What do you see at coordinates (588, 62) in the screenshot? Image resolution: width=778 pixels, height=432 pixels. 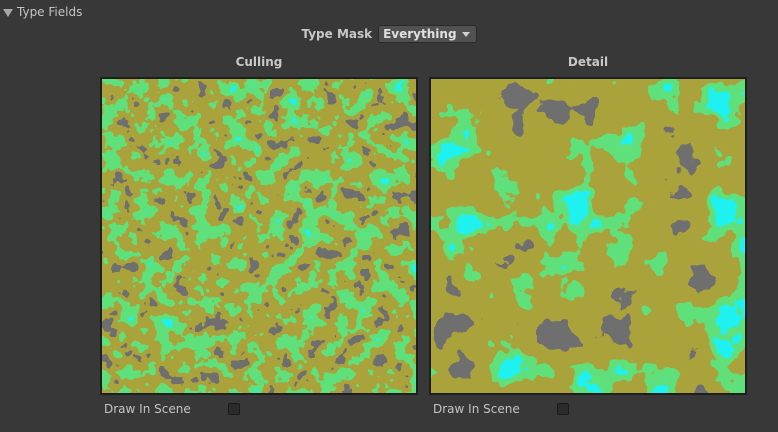 I see `detail-title: Detail` at bounding box center [588, 62].